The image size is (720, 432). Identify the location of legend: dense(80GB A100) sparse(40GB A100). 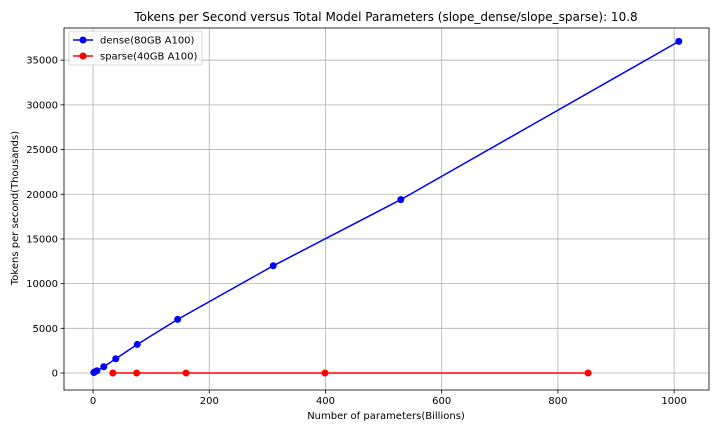
(135, 48).